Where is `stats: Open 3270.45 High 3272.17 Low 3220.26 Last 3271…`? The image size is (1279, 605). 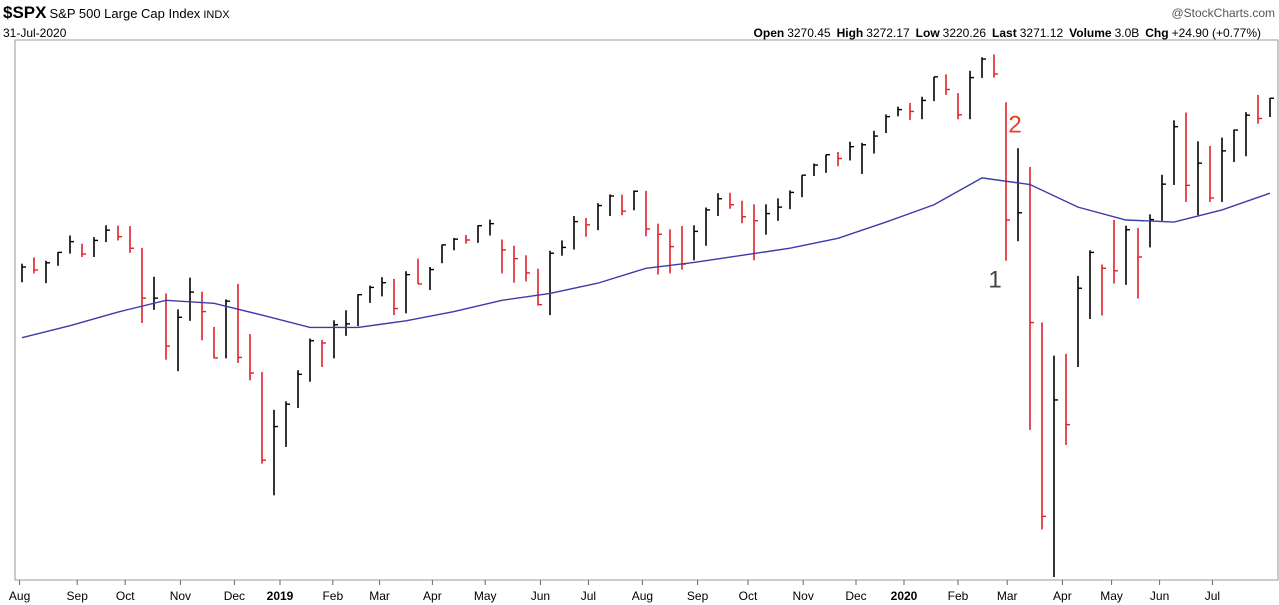
stats: Open 3270.45 High 3272.17 Low 3220.26 Last 3271… is located at coordinates (1004, 33).